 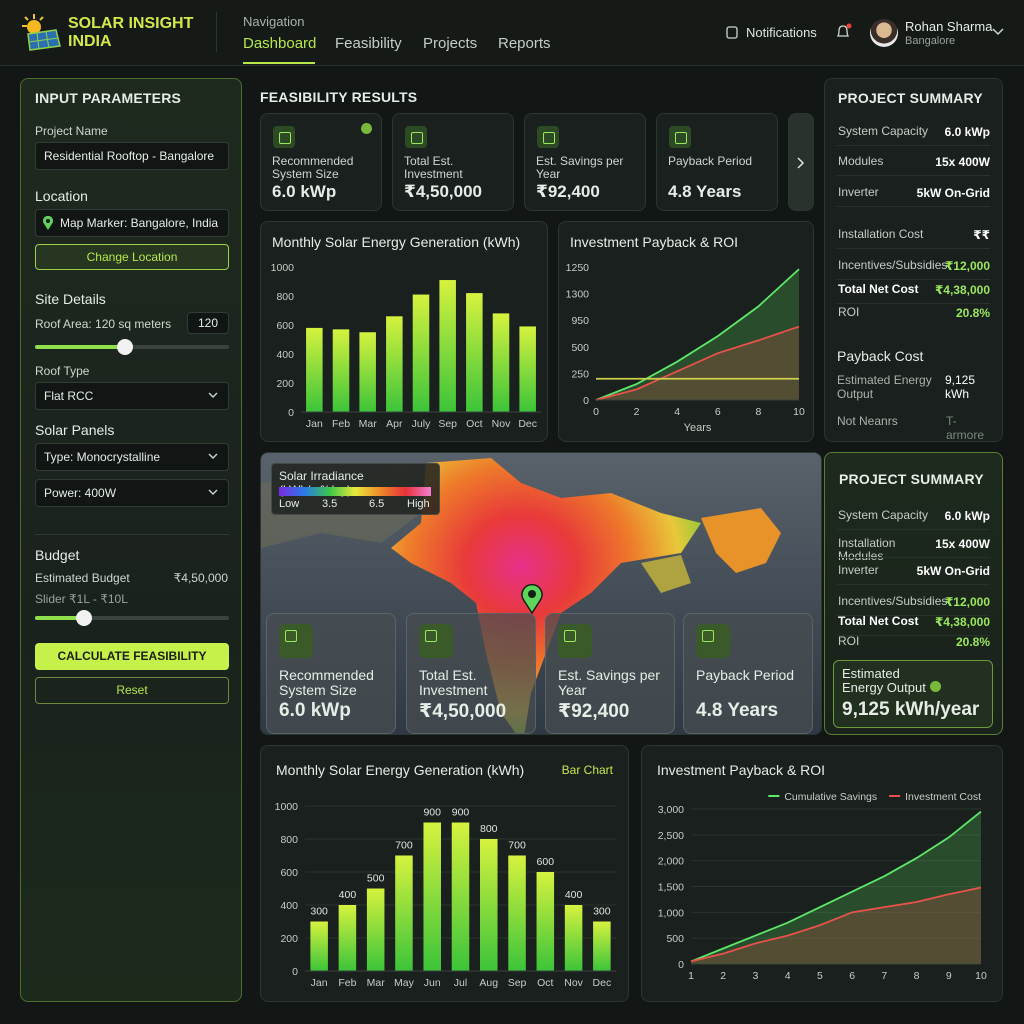 I want to click on value-label: 900, so click(x=461, y=813).